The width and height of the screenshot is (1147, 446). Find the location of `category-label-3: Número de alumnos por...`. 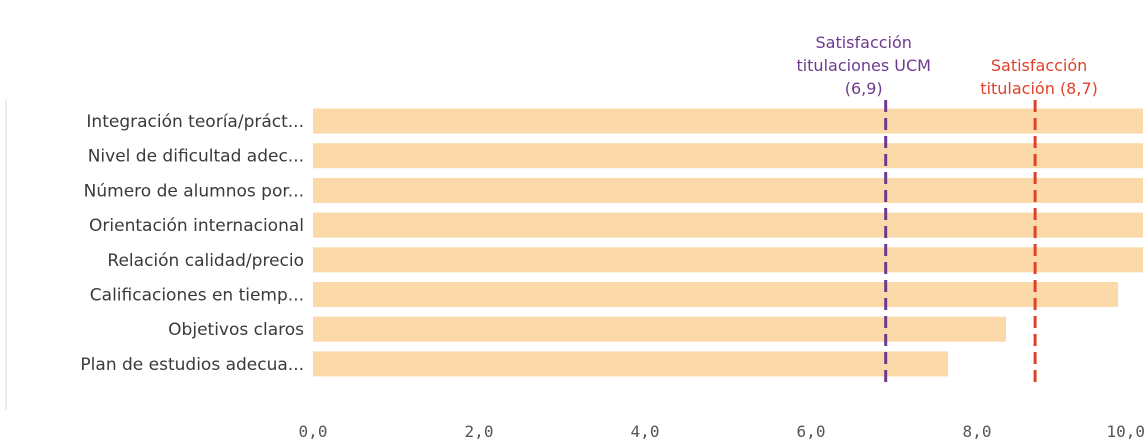

category-label-3: Número de alumnos por... is located at coordinates (194, 191).